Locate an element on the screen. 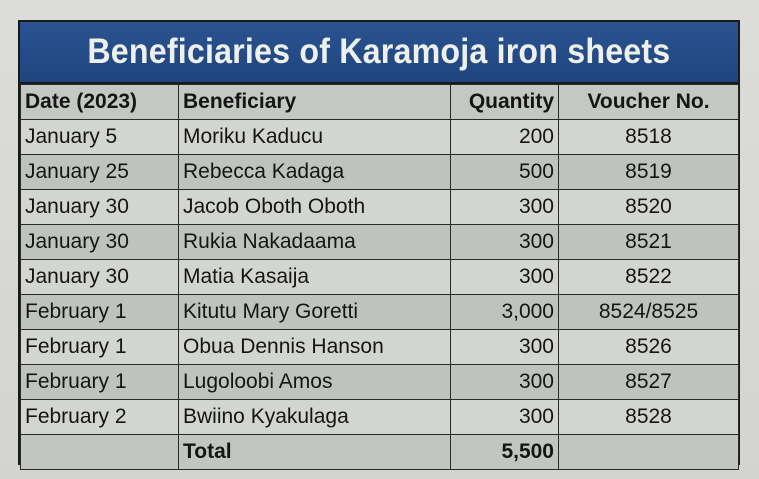 The width and height of the screenshot is (759, 479). total-empty-voucher is located at coordinates (648, 452).